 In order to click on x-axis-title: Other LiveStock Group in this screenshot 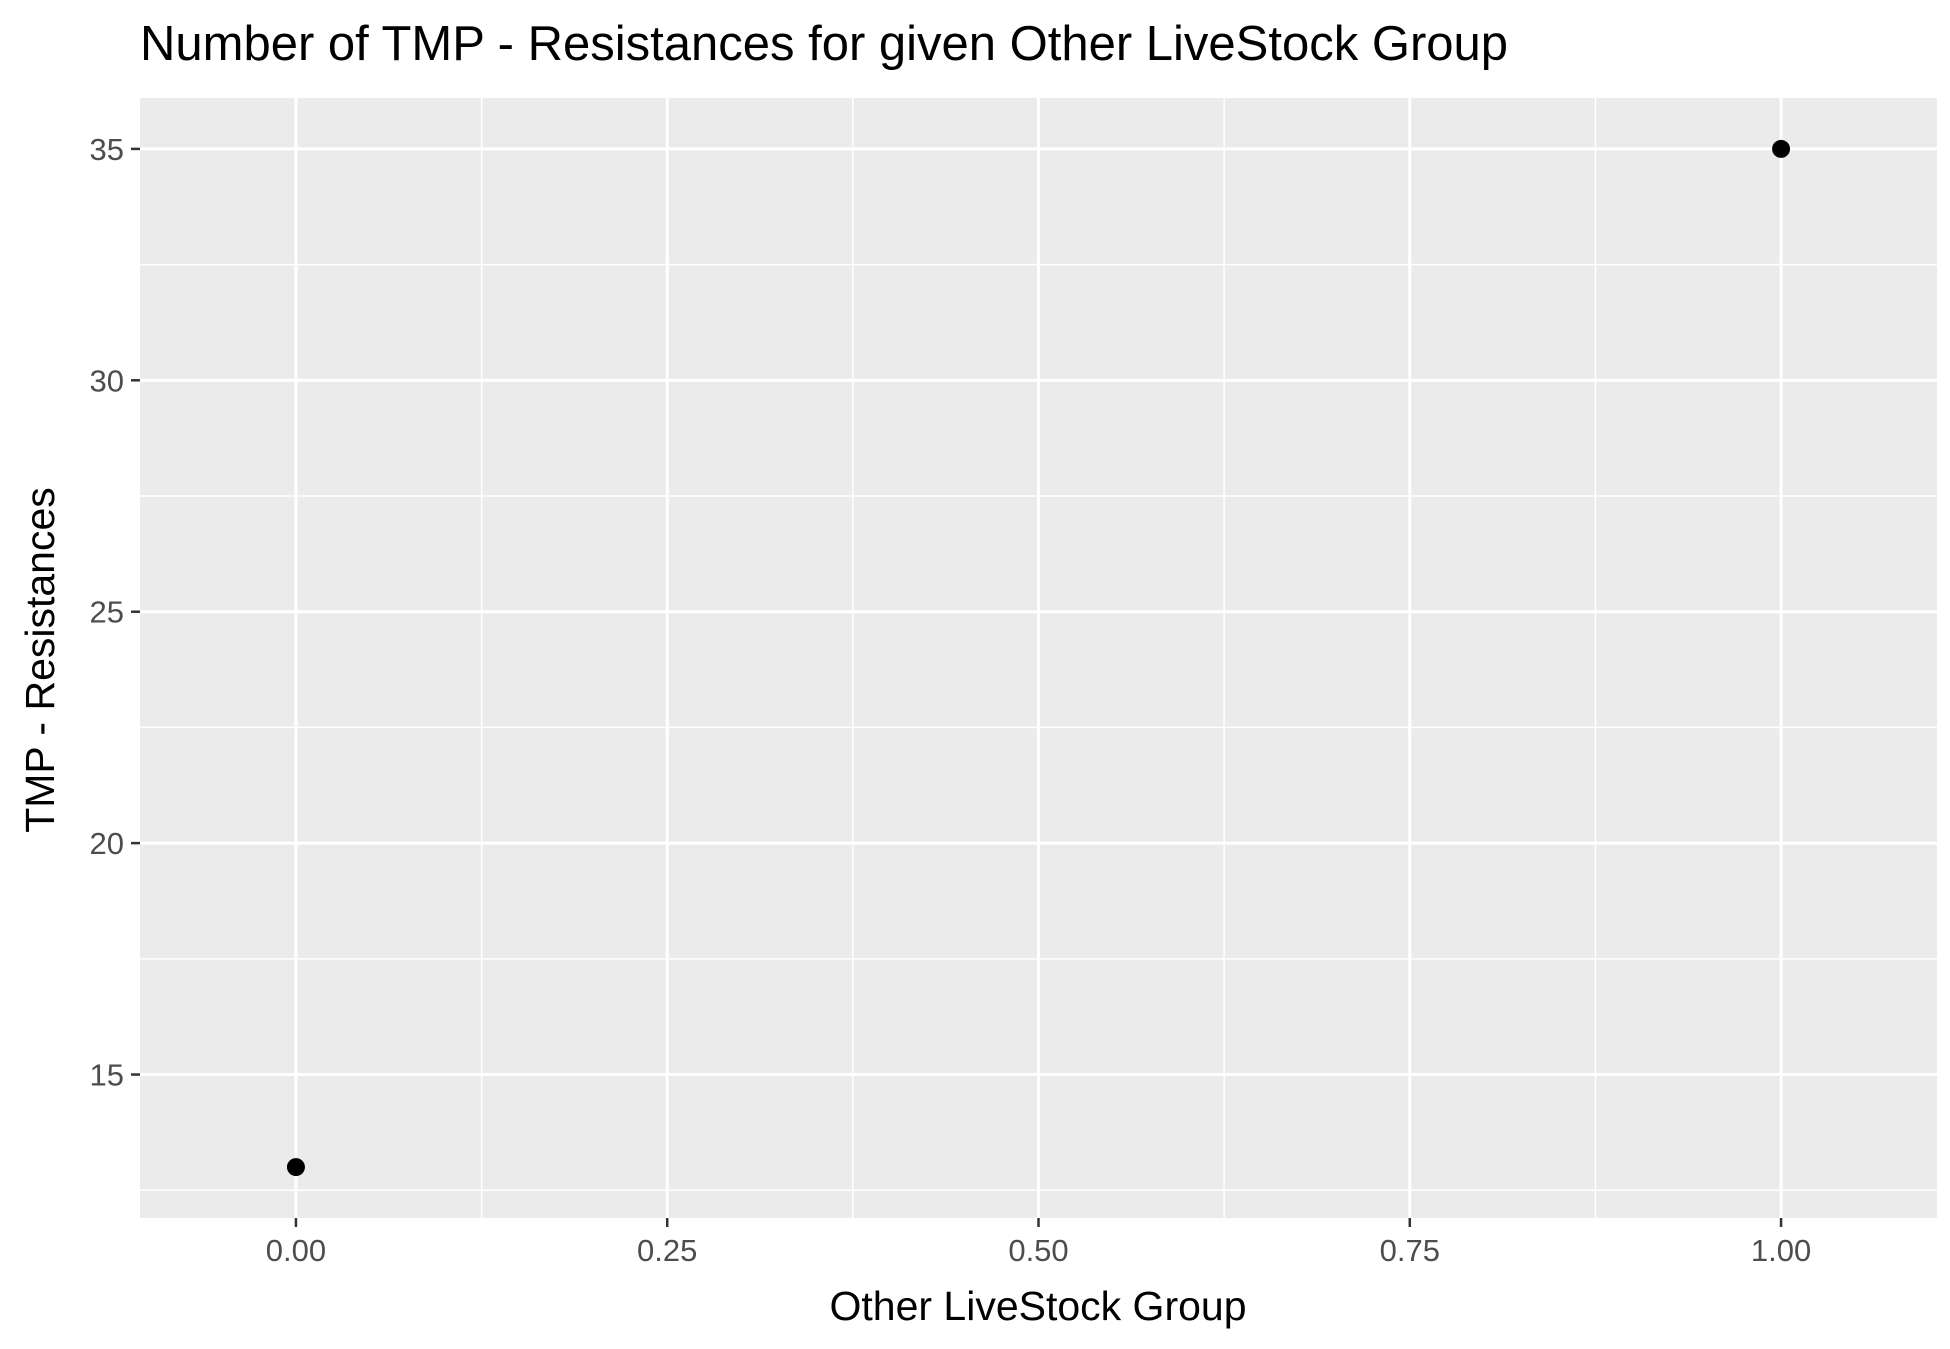, I will do `click(1037, 1306)`.